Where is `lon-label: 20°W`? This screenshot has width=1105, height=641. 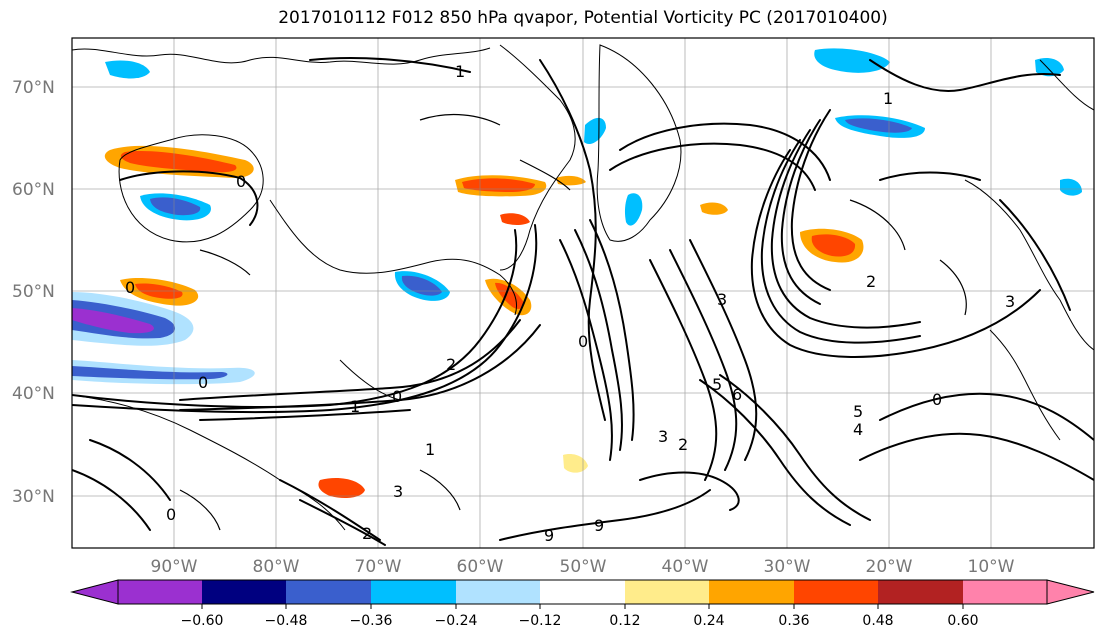 lon-label: 20°W is located at coordinates (889, 567).